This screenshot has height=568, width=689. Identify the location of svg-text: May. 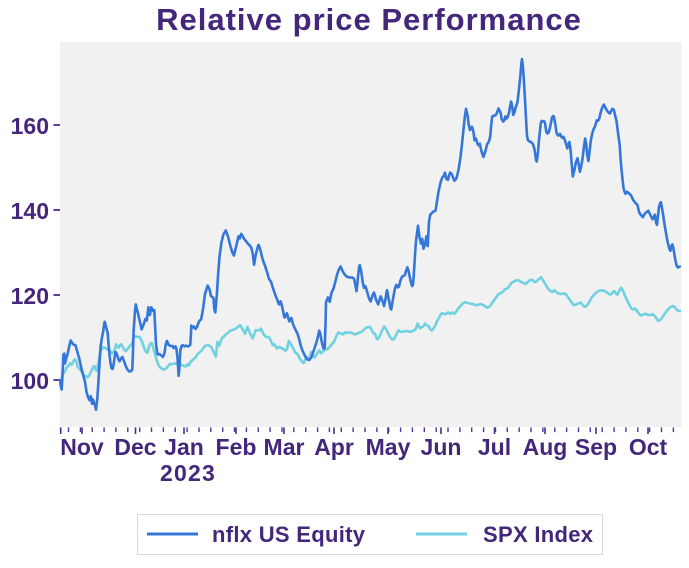
(388, 447).